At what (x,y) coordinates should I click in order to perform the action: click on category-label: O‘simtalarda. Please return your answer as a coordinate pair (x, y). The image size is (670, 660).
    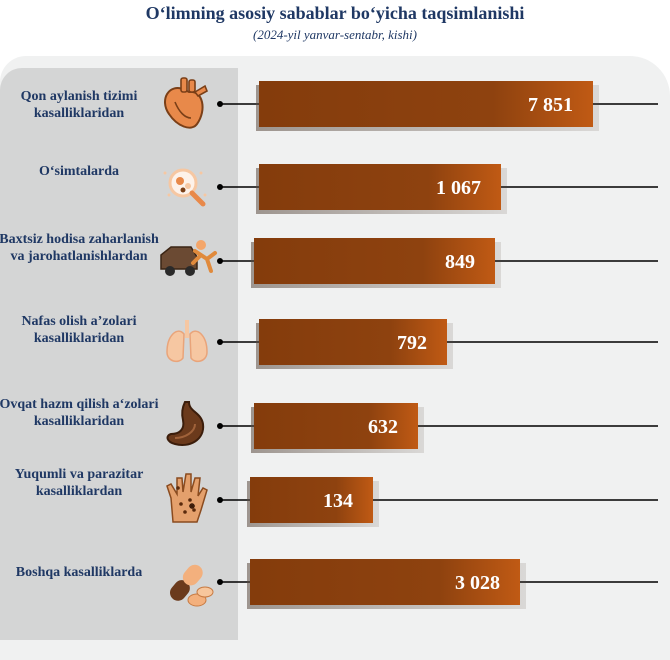
    Looking at the image, I should click on (79, 171).